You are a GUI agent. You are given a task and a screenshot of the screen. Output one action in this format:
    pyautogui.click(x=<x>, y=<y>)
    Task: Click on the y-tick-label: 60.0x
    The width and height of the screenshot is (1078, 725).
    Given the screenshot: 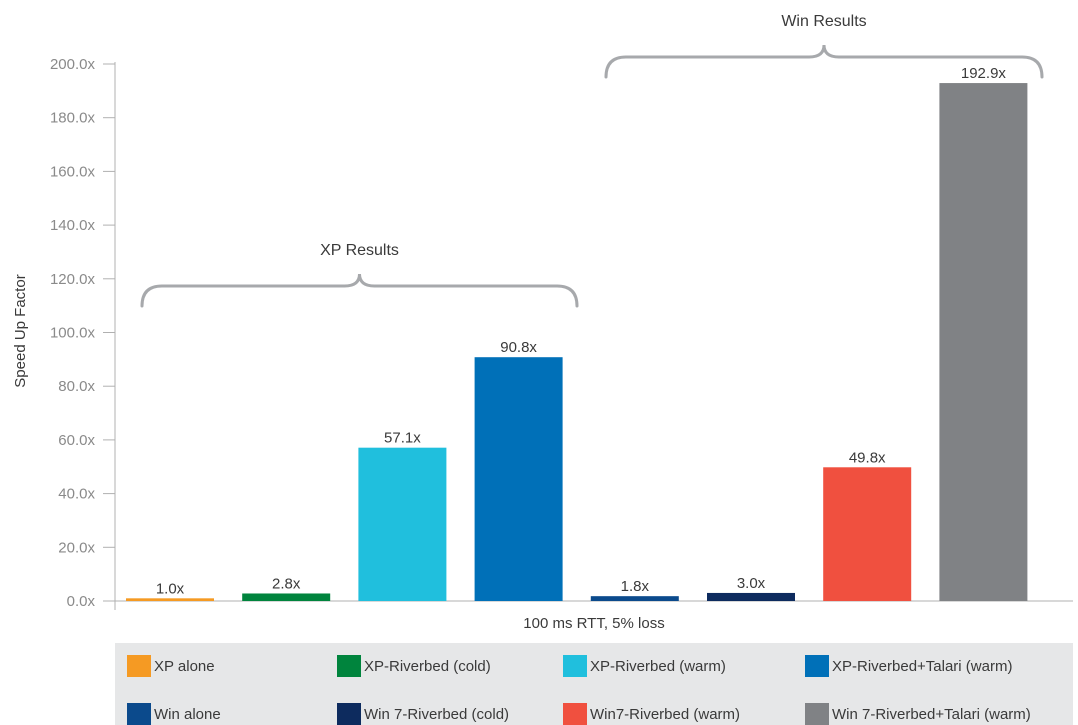 What is the action you would take?
    pyautogui.click(x=76, y=440)
    